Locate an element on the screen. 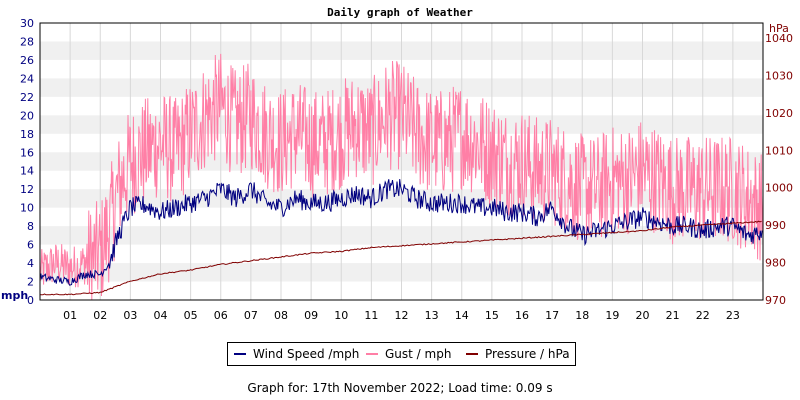 The height and width of the screenshot is (400, 800). legend-item-pressure: Pressure / hPa is located at coordinates (518, 354).